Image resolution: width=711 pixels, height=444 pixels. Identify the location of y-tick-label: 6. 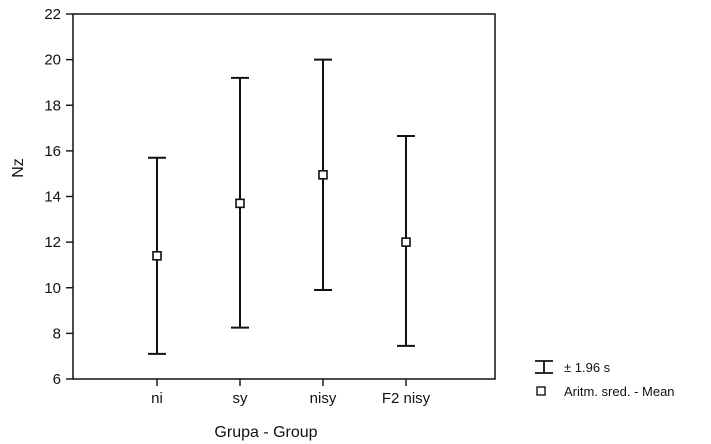
(57, 379).